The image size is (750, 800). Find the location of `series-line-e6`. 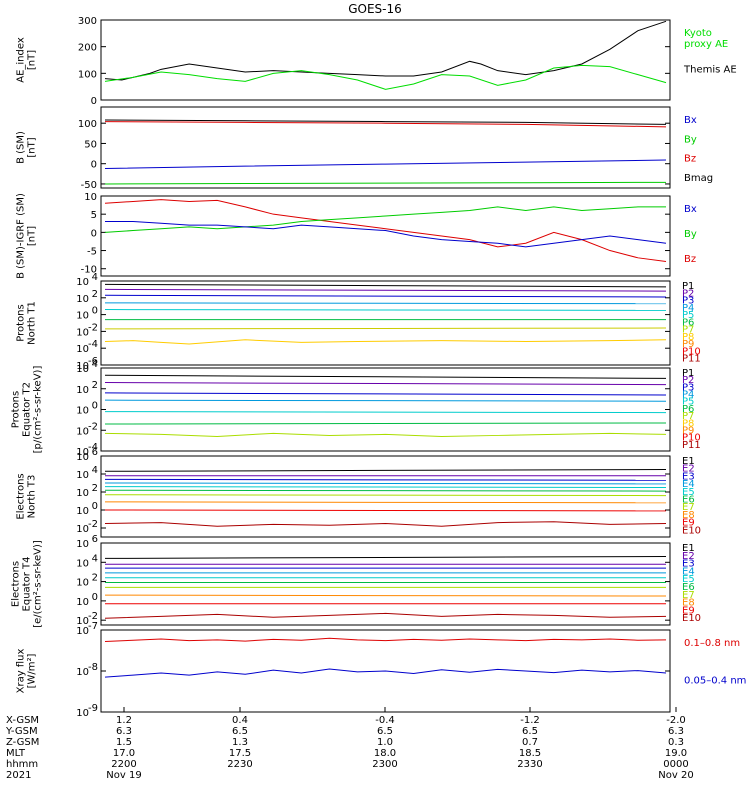

series-line-e6 is located at coordinates (385, 490).